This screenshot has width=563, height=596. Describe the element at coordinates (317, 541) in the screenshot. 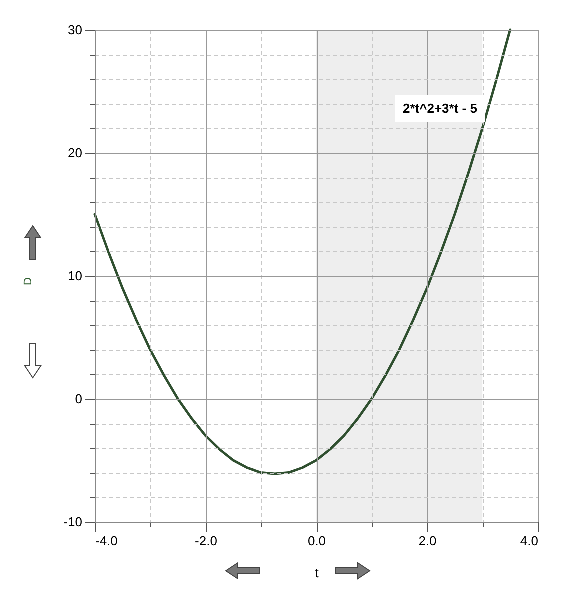

I see `x-tick-label: 0.0` at that location.